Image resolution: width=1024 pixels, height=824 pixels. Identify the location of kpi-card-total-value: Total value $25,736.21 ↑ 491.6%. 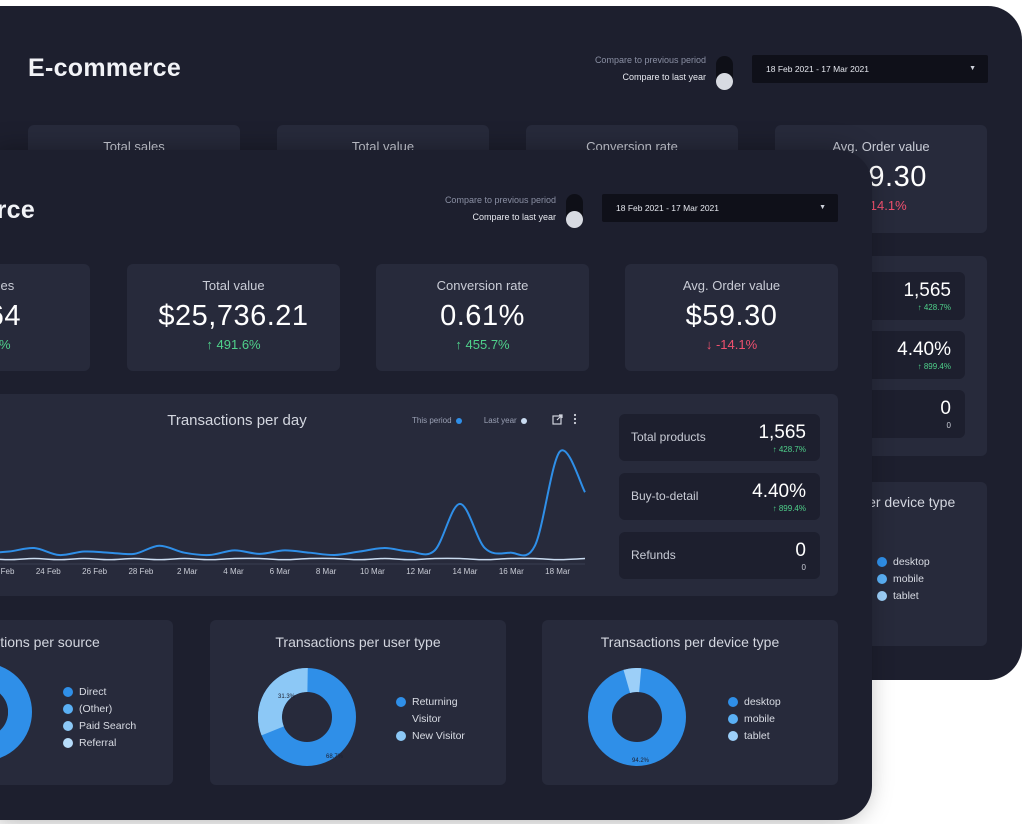
(233, 317).